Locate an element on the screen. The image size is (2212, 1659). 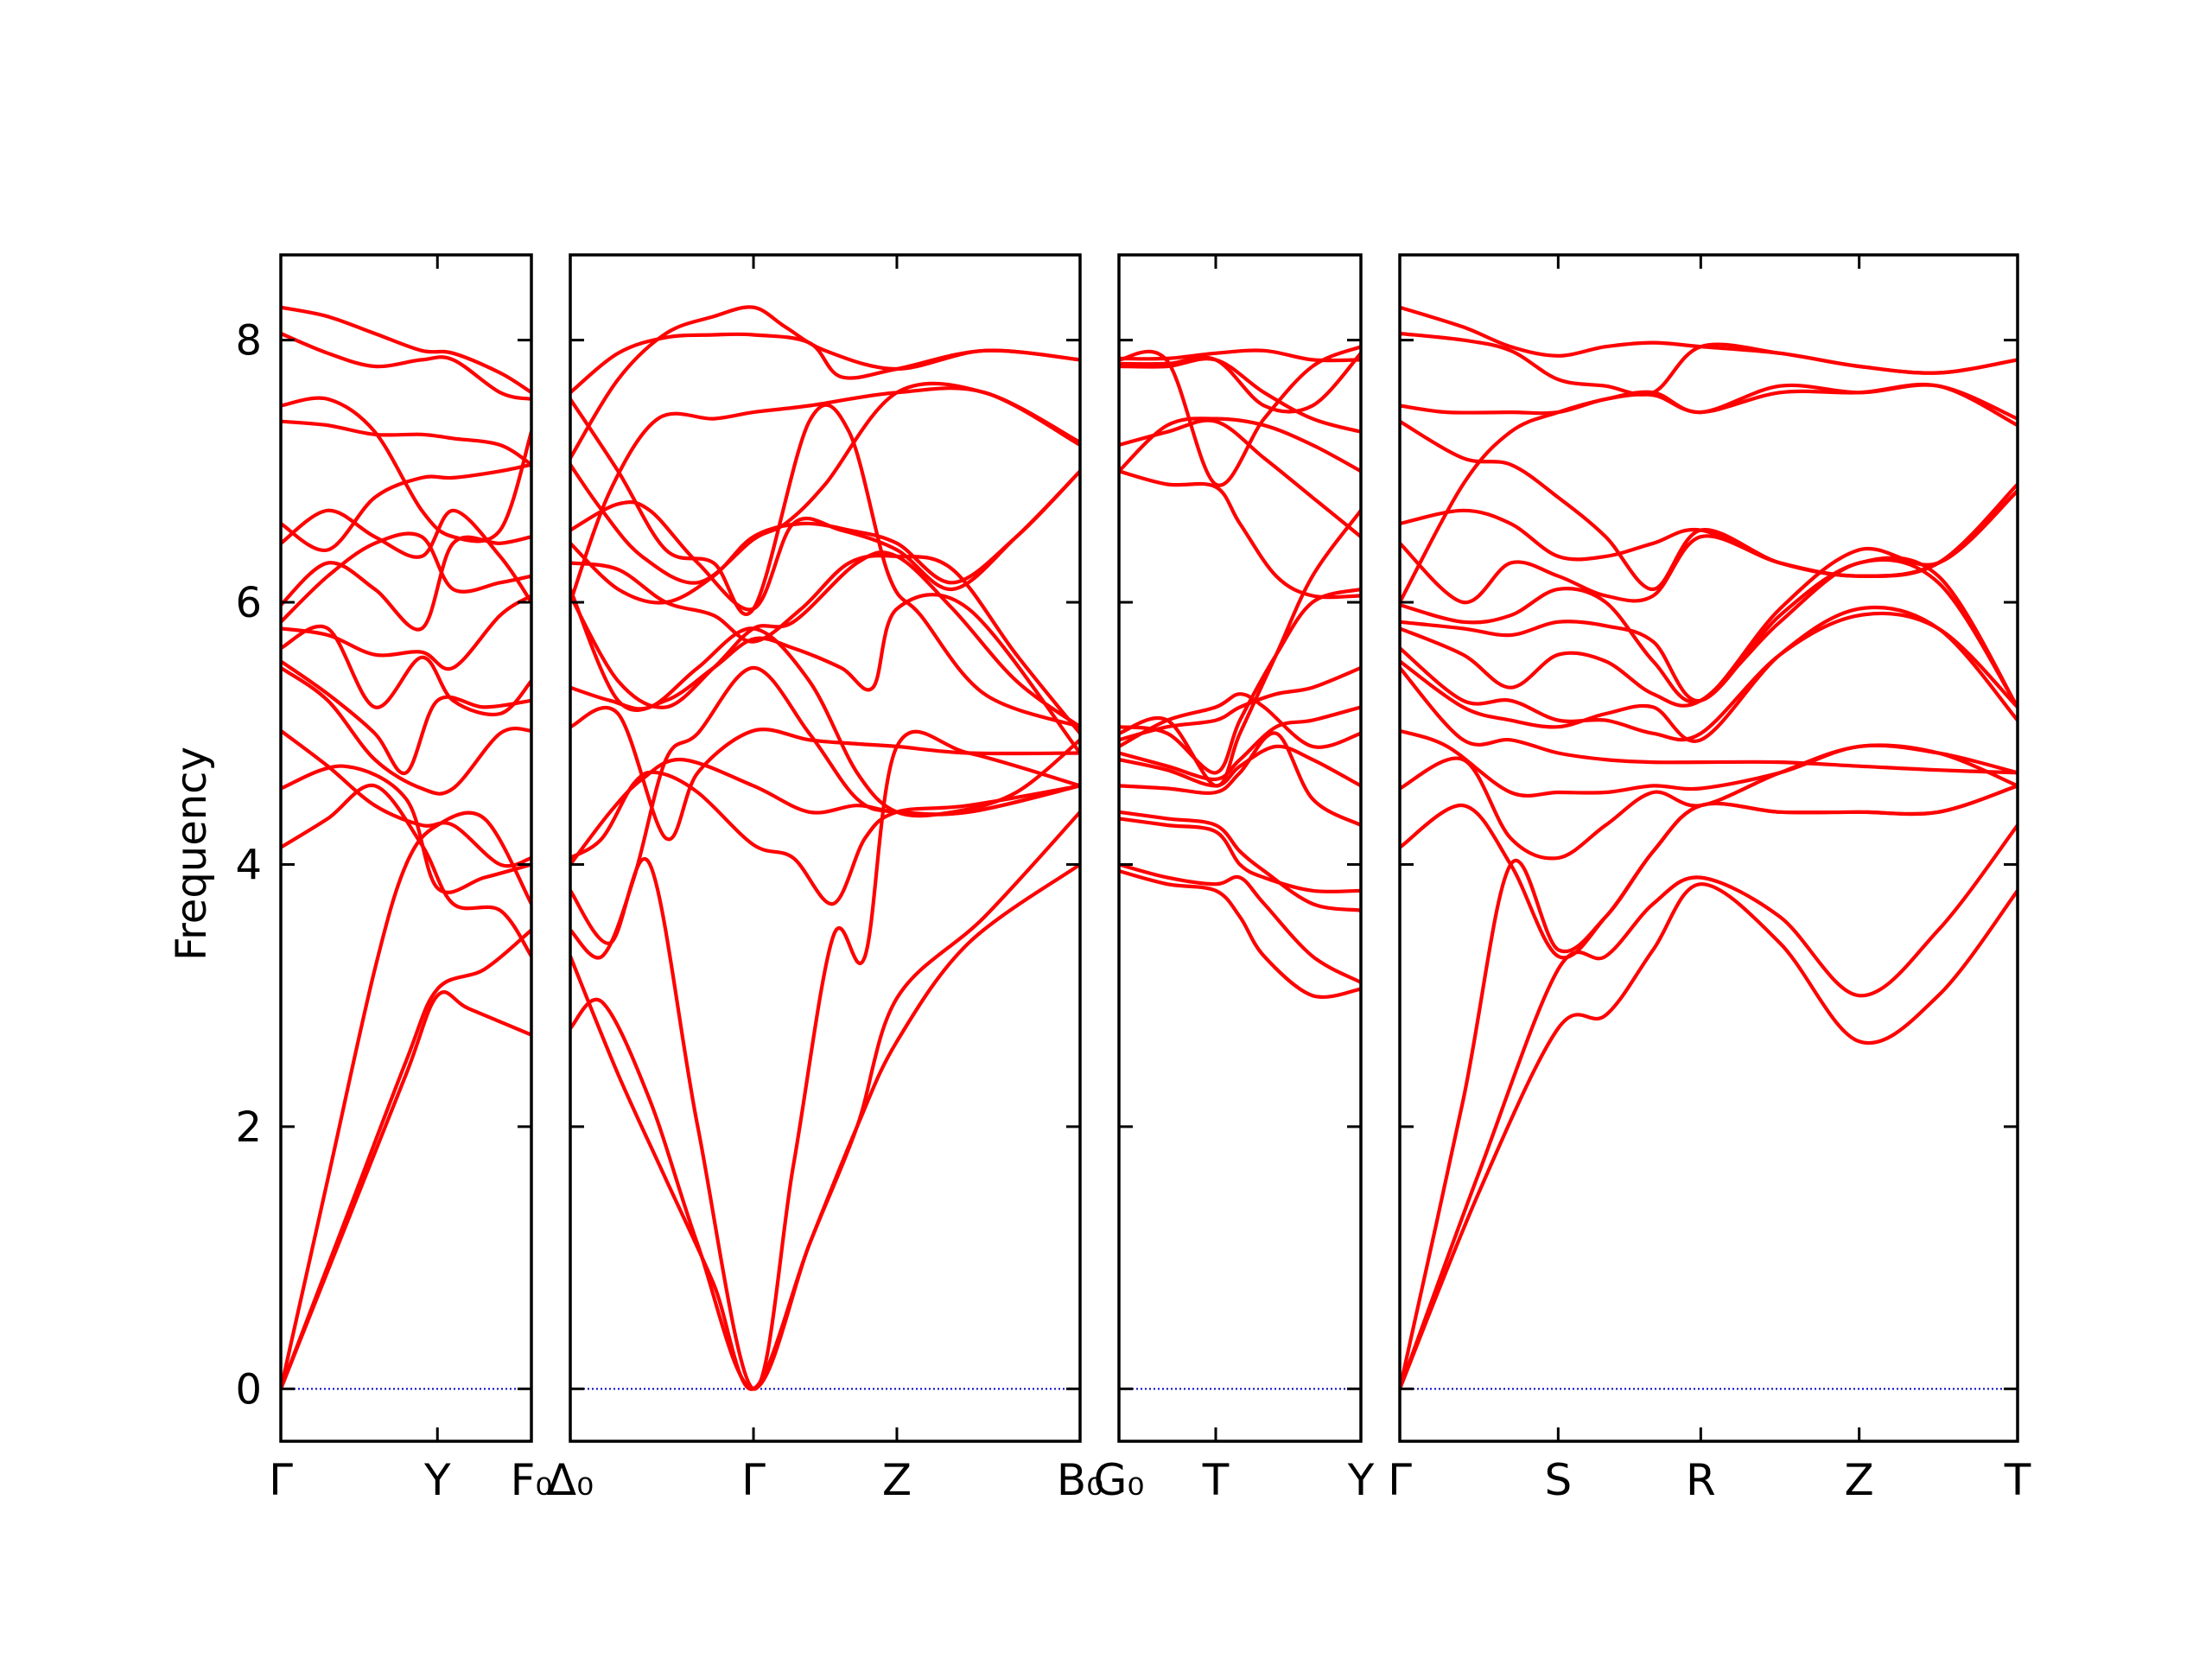
y-tick-label: 0 is located at coordinates (248, 1389).